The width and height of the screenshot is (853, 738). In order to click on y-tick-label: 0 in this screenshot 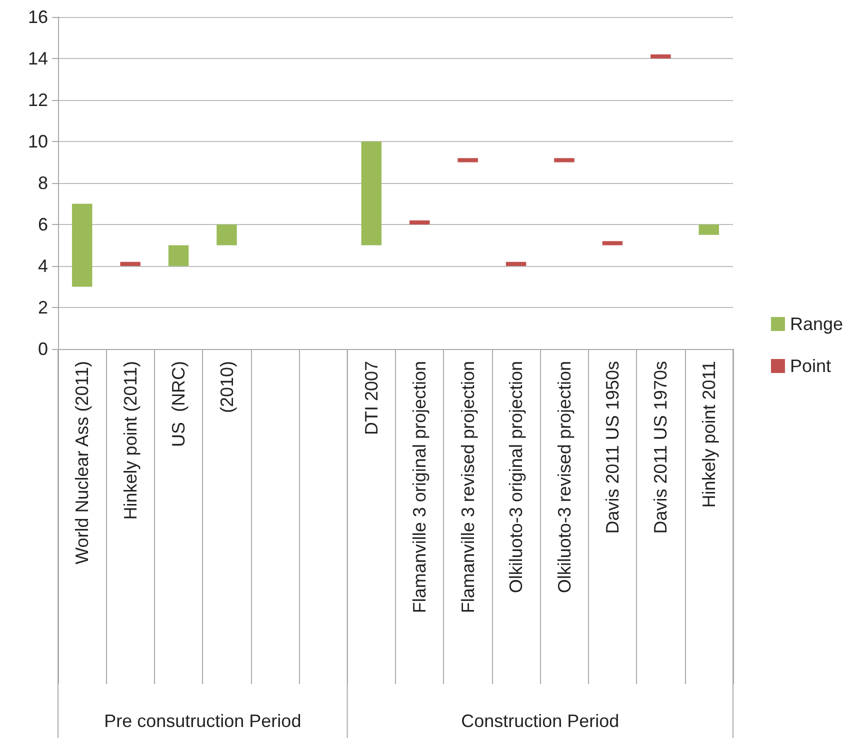, I will do `click(43, 349)`.